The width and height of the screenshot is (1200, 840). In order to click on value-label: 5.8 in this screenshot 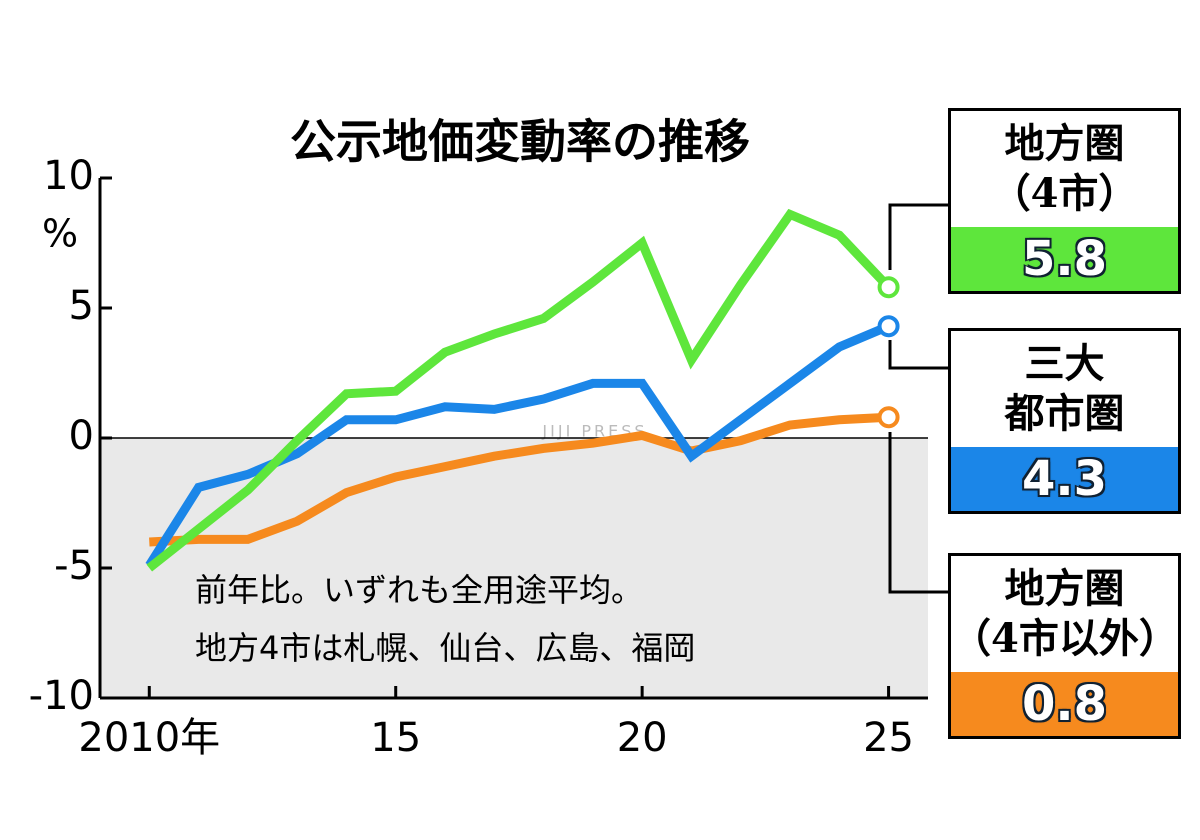, I will do `click(1064, 259)`.